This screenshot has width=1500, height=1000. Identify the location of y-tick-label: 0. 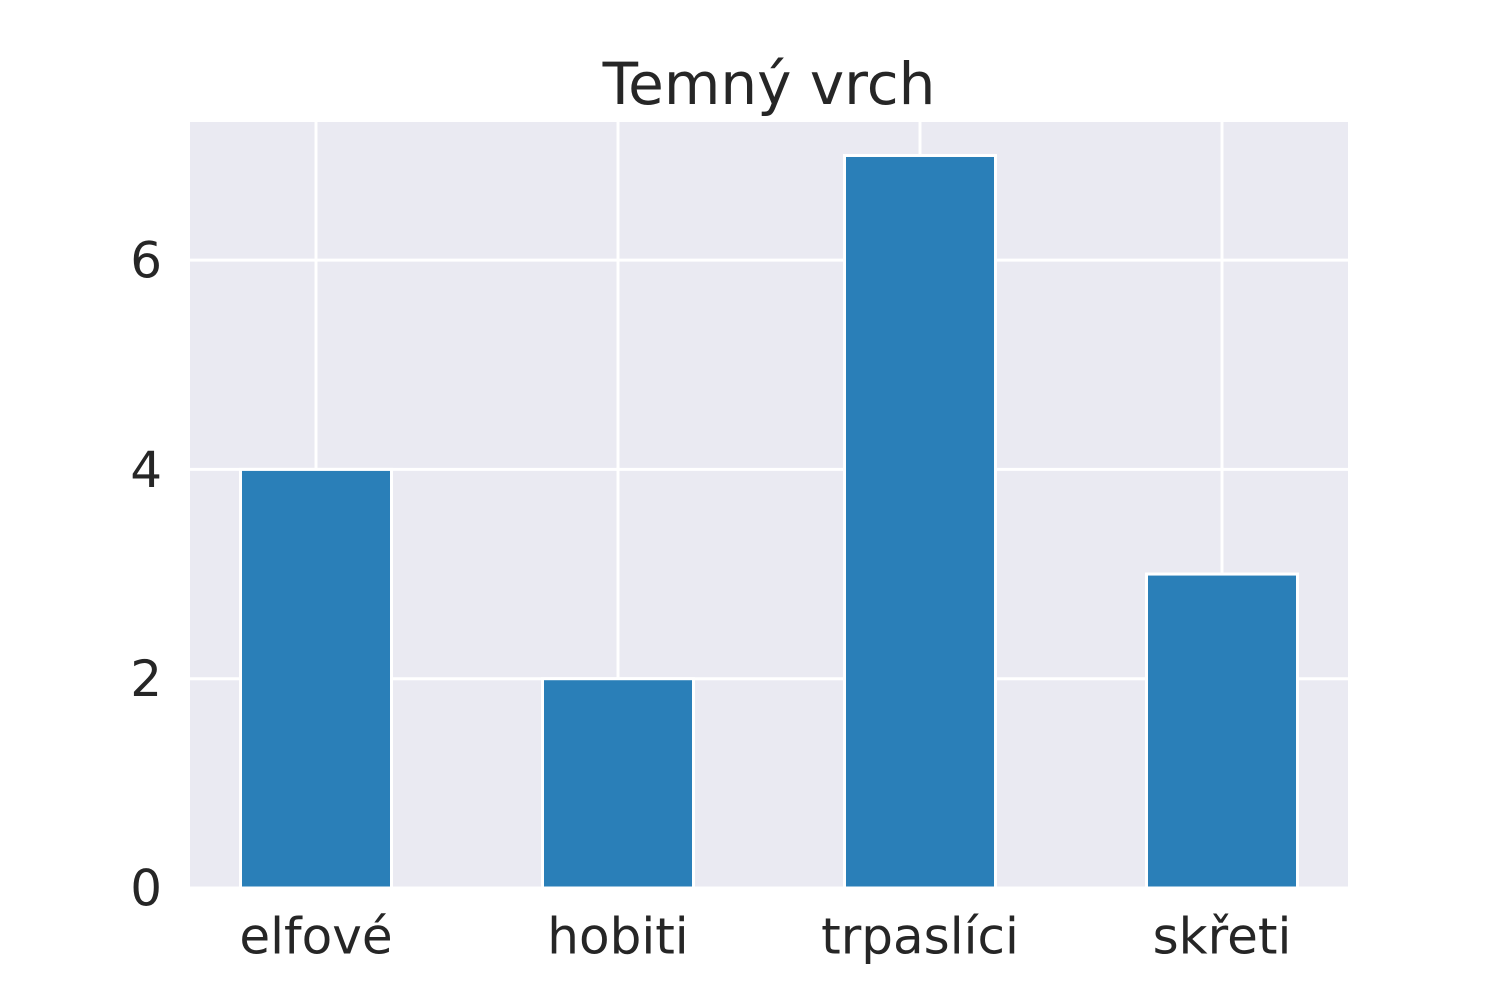
(146, 889).